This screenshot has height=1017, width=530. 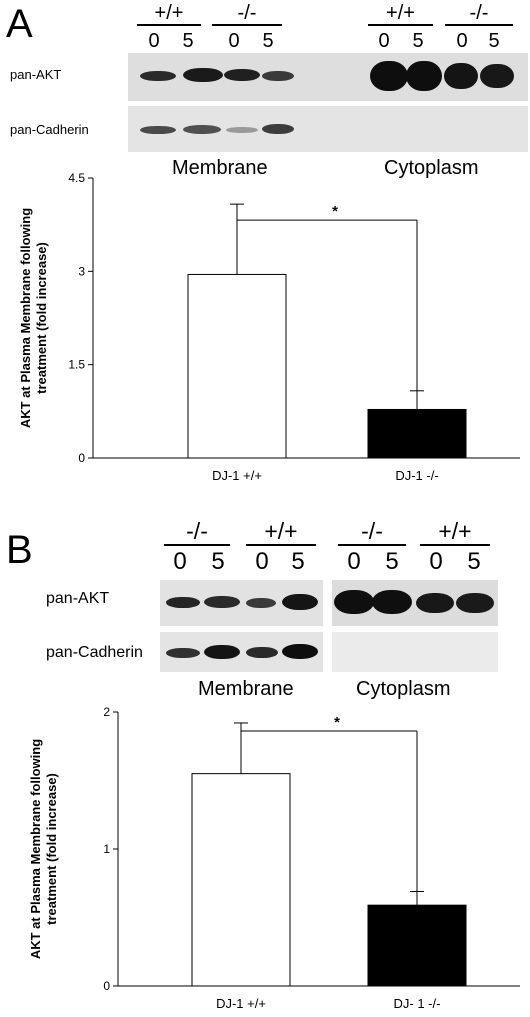 What do you see at coordinates (81, 271) in the screenshot?
I see `y-tick-label: 3` at bounding box center [81, 271].